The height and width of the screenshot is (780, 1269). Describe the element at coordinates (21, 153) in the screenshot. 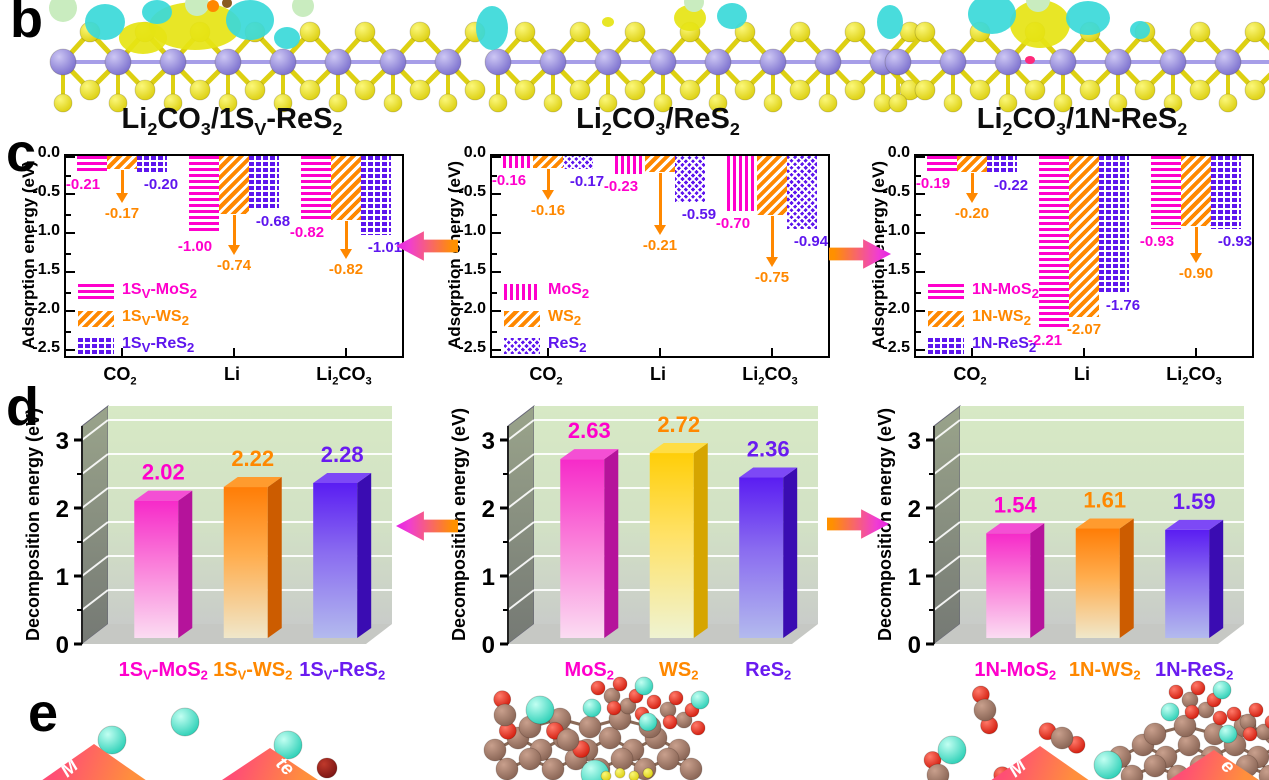

I see `panel-label-c: c` at that location.